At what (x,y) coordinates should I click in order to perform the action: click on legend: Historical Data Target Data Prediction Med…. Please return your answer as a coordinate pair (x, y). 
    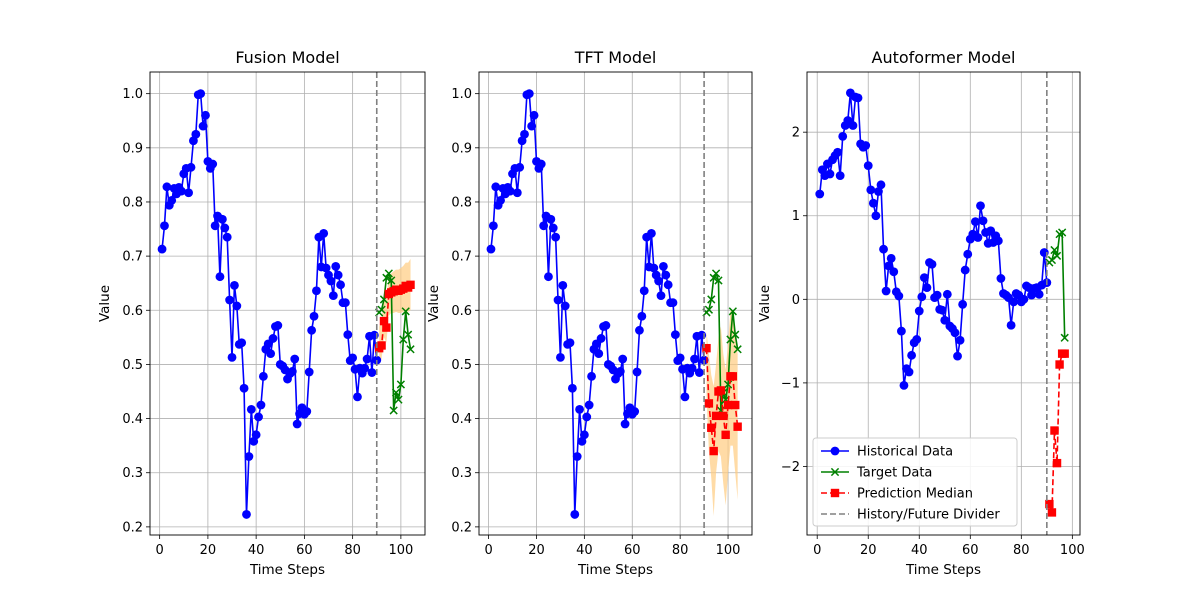
    Looking at the image, I should click on (915, 482).